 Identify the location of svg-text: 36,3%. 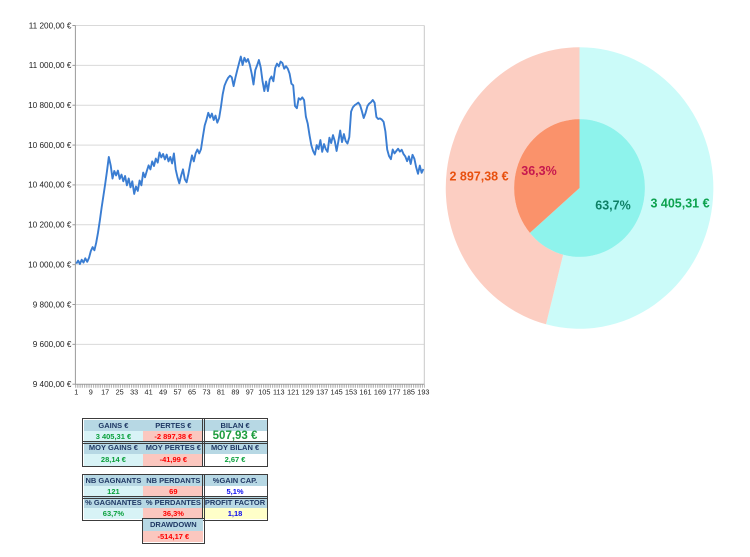
(538, 171).